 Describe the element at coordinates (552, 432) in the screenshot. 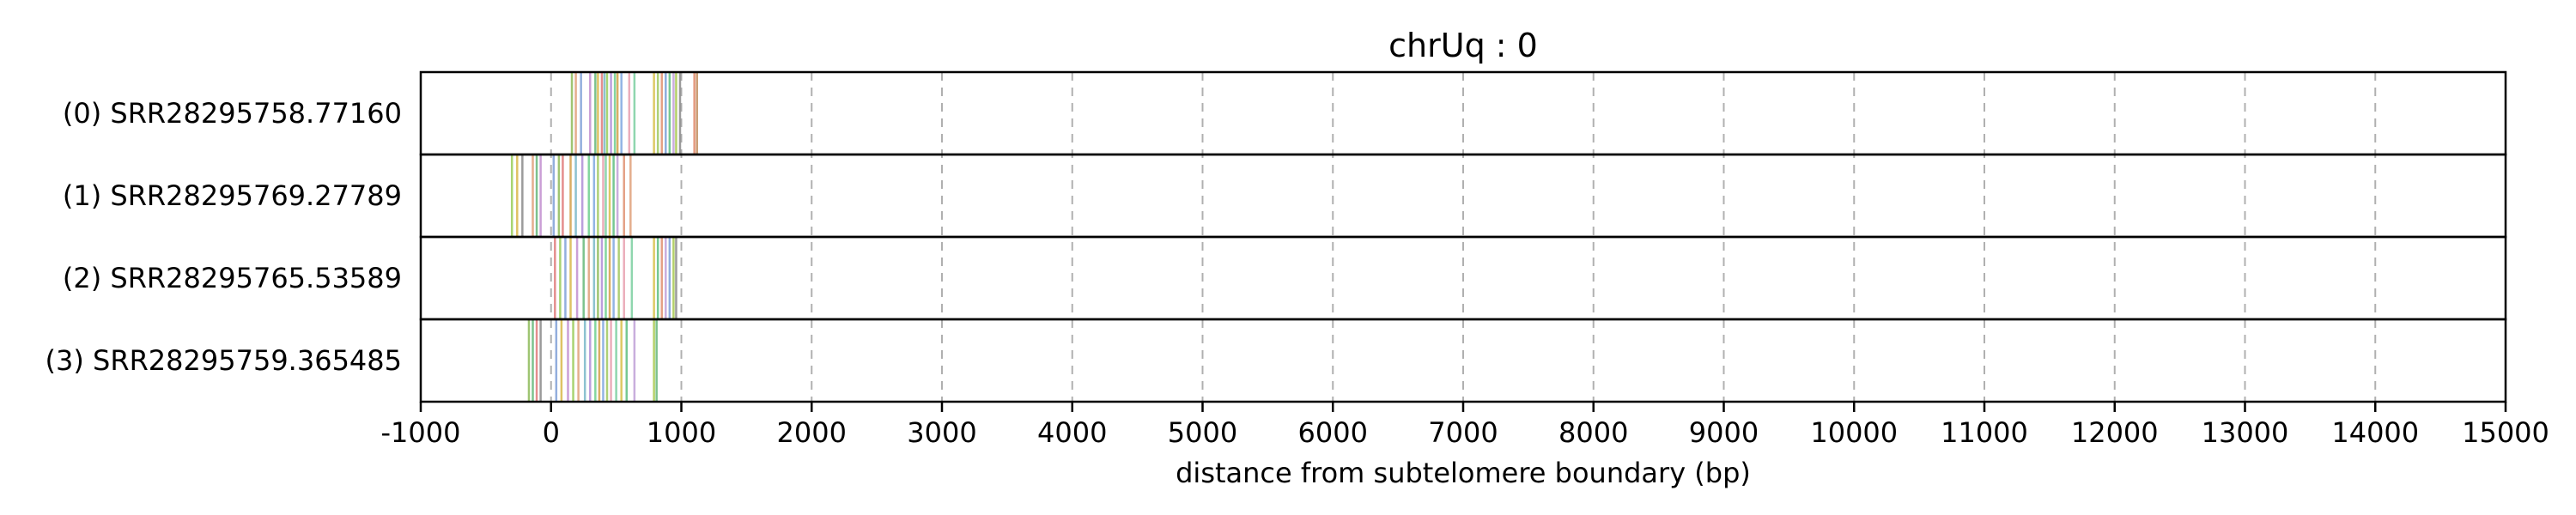

I see `x-tick-label: 0` at that location.